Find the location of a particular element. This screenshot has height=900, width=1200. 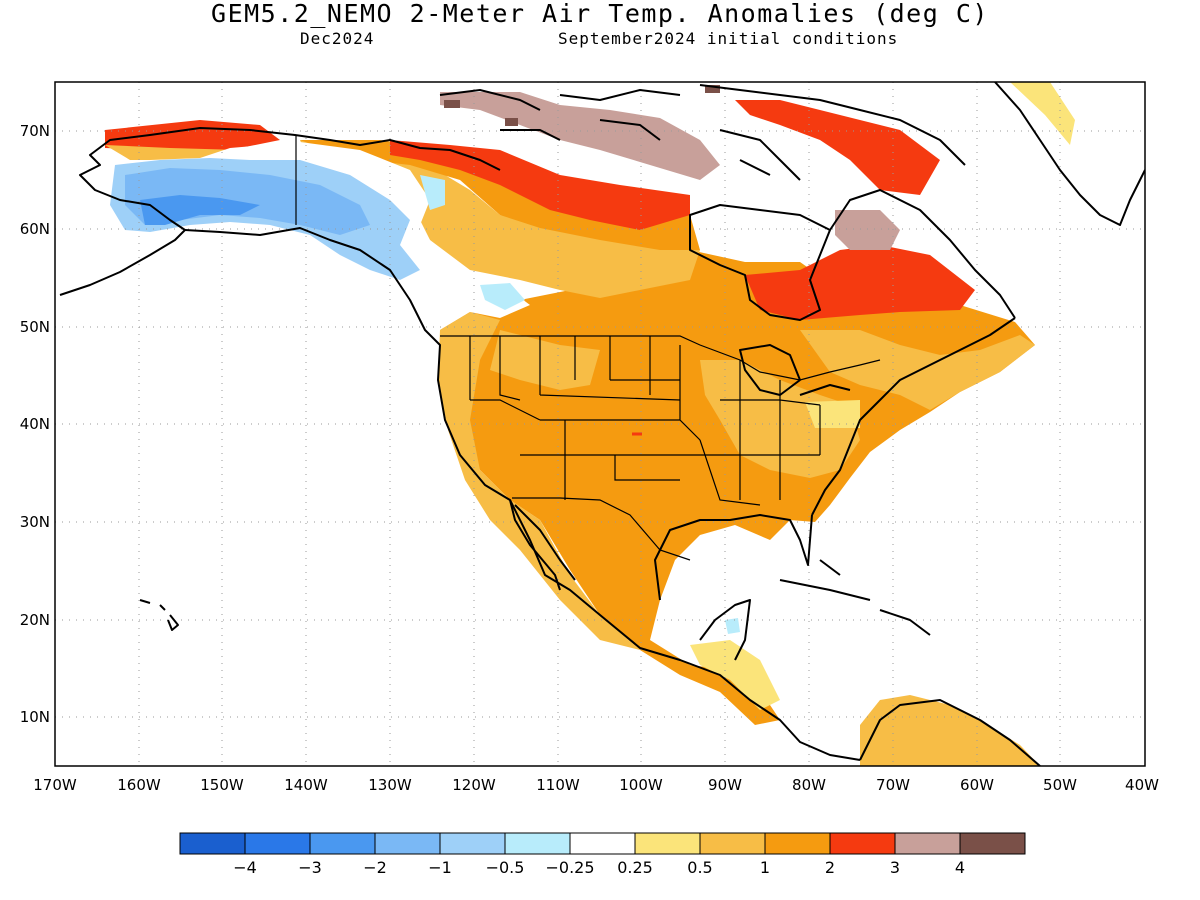

coast-south-america is located at coordinates (950, 732).